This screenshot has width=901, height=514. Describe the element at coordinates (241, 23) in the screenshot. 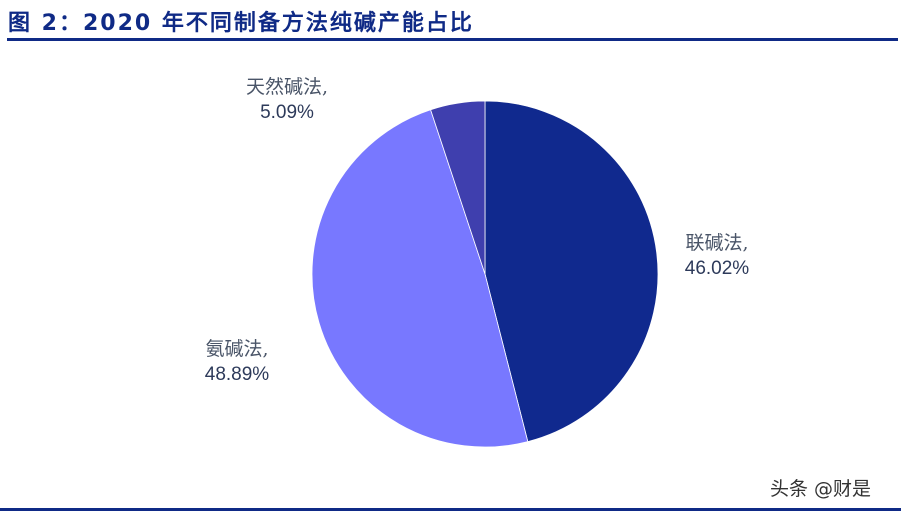

I see `figure-title: 图 2：2020 年不同制备方法纯碱产能占比` at that location.